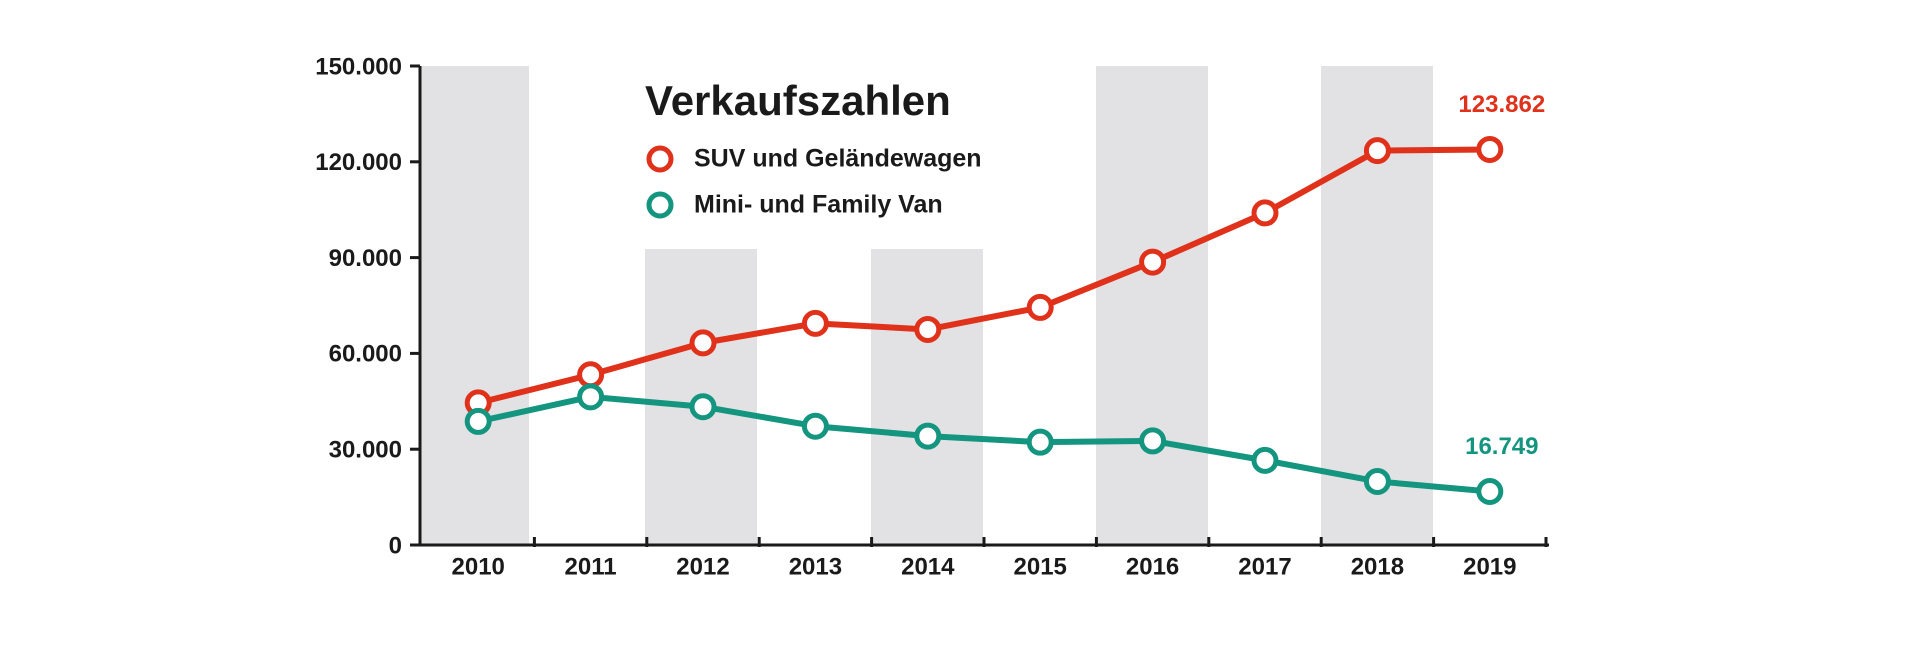 The width and height of the screenshot is (1920, 650). Describe the element at coordinates (1501, 446) in the screenshot. I see `value-label: 16.749` at that location.